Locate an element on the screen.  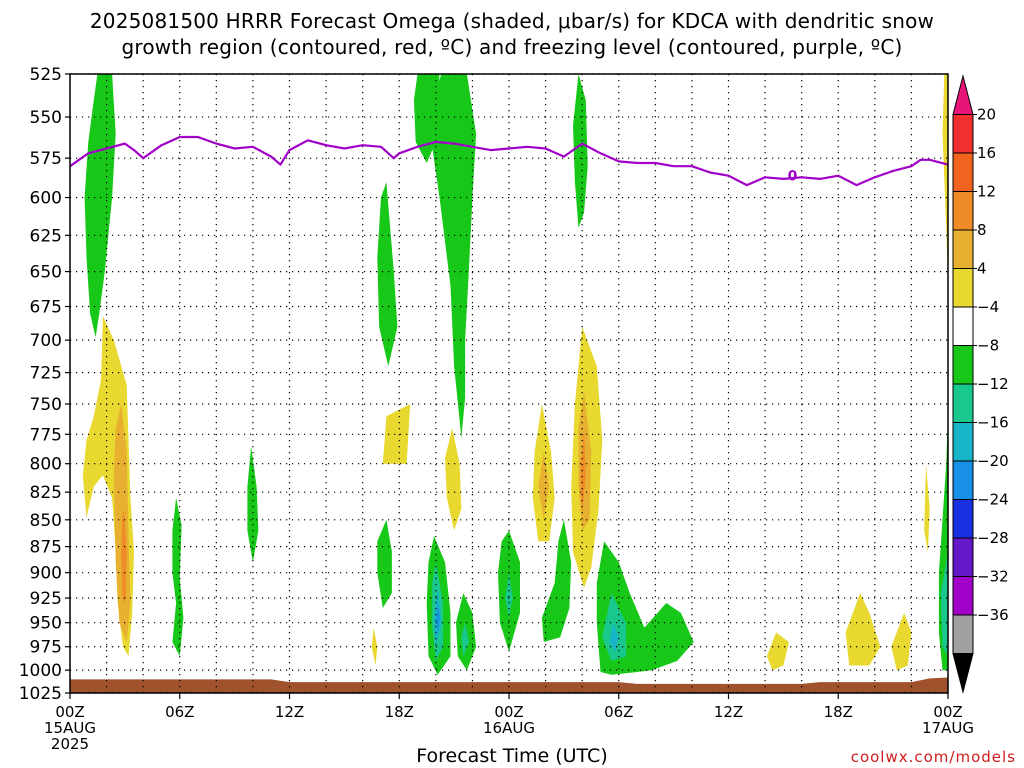
y-tick-label: 900 is located at coordinates (46, 574).